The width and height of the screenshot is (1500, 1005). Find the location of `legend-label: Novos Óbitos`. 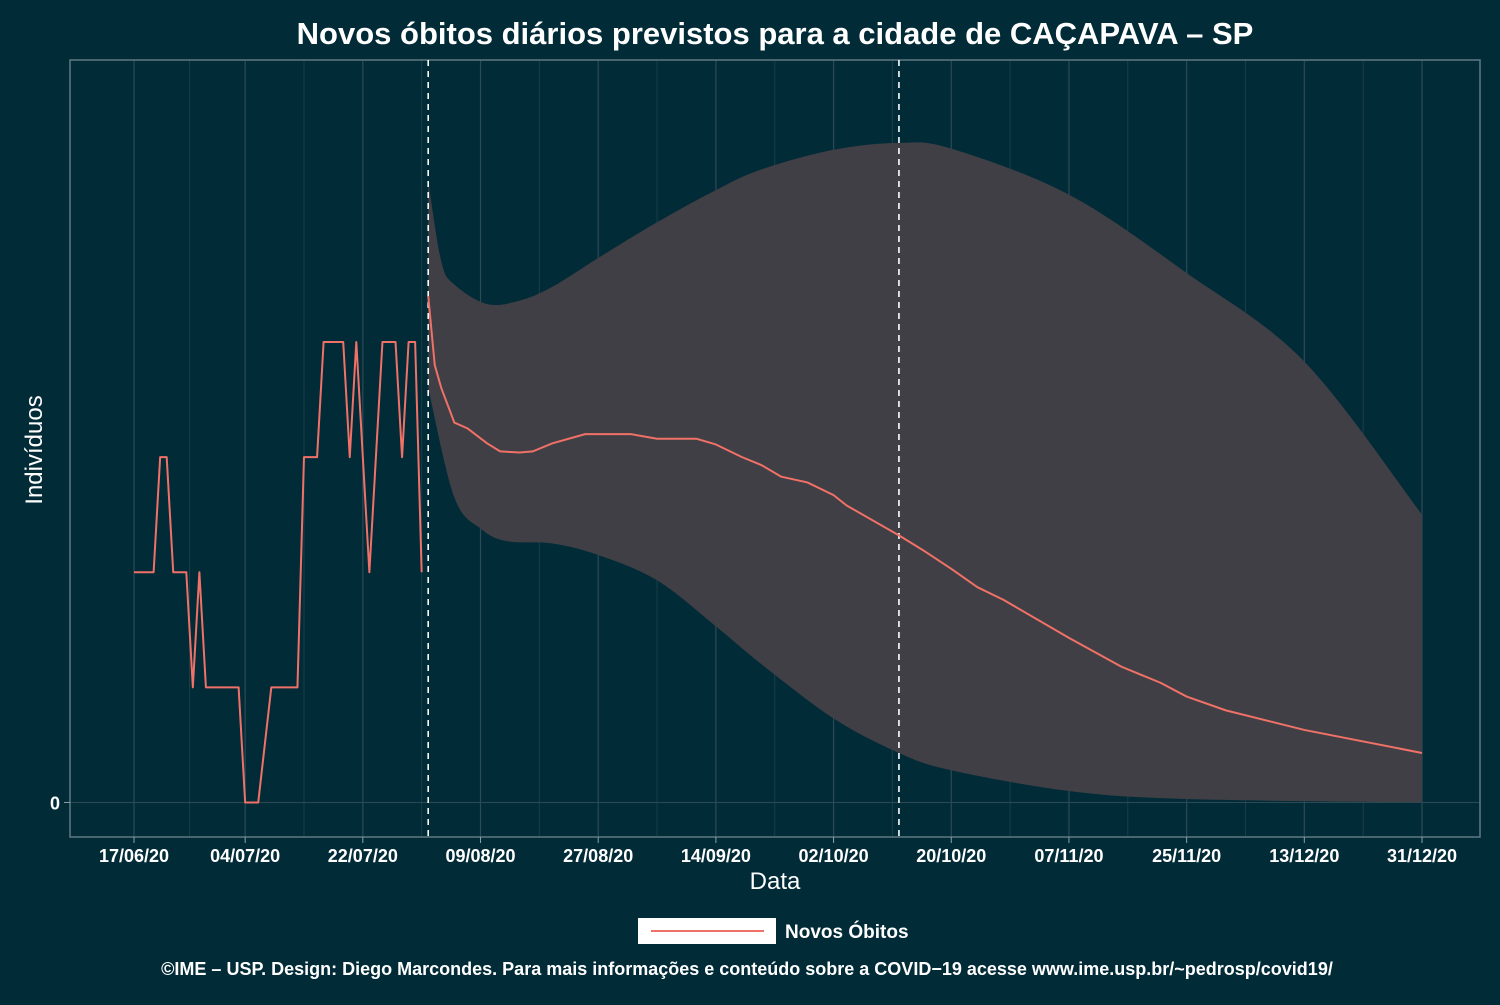

legend-label: Novos Óbitos is located at coordinates (847, 932).